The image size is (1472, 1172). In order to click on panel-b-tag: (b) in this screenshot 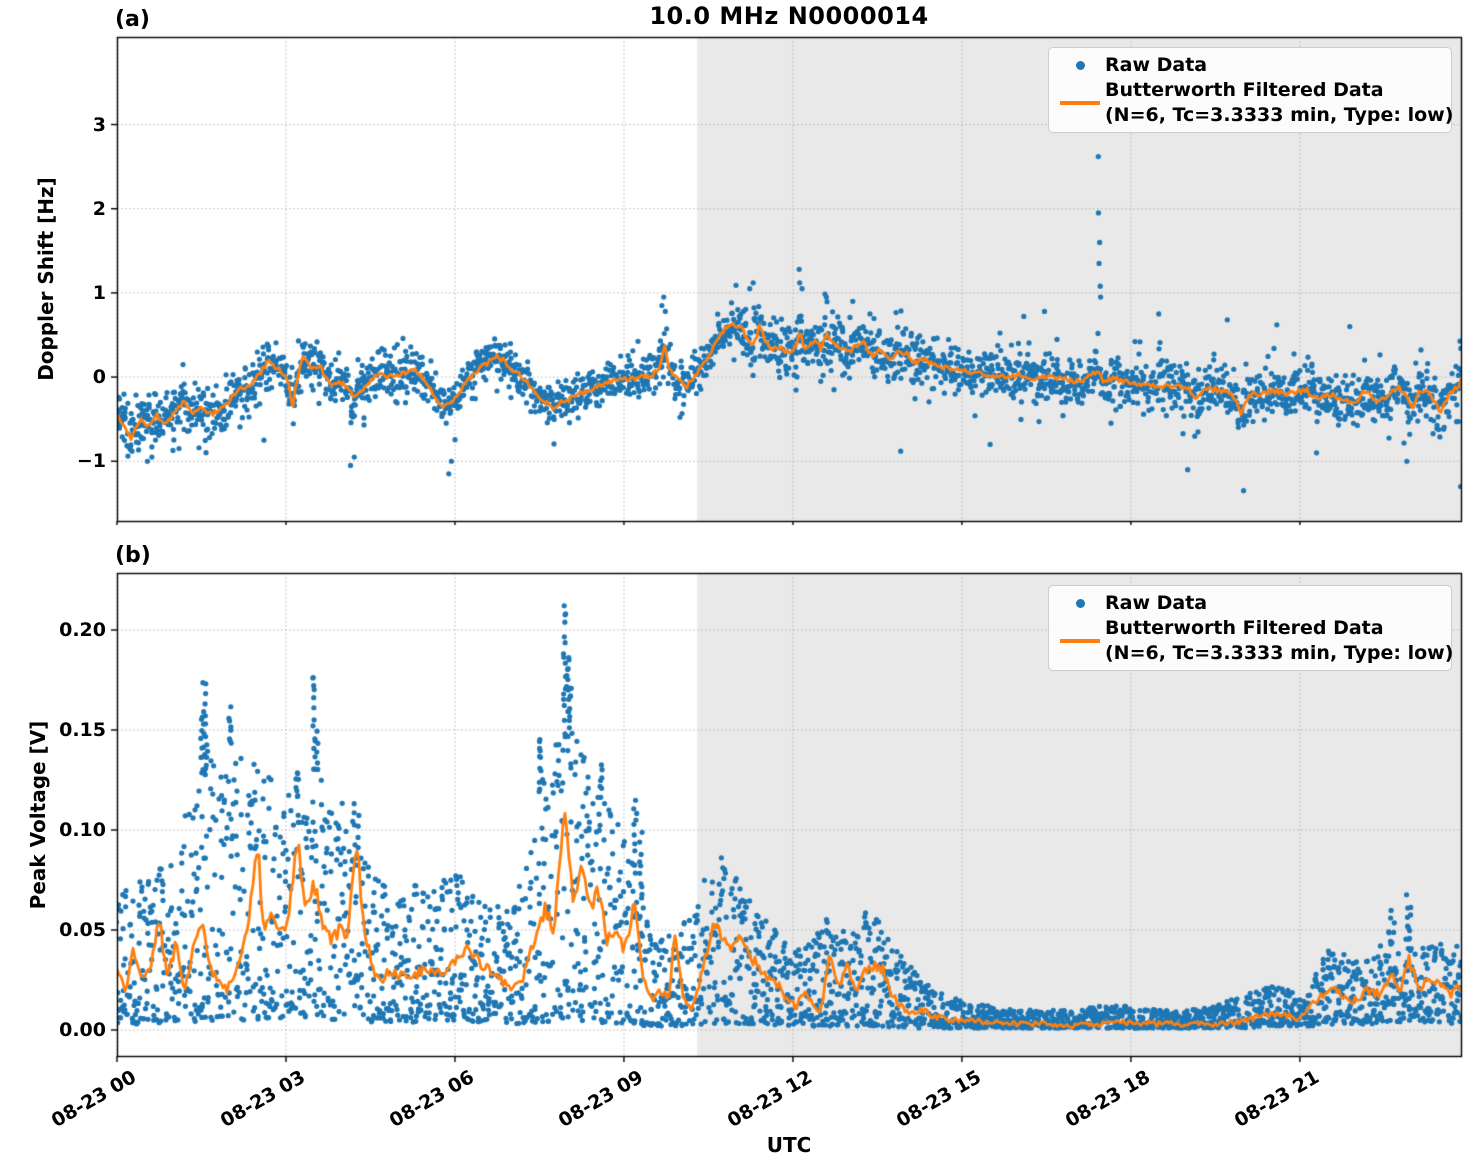, I will do `click(133, 555)`.